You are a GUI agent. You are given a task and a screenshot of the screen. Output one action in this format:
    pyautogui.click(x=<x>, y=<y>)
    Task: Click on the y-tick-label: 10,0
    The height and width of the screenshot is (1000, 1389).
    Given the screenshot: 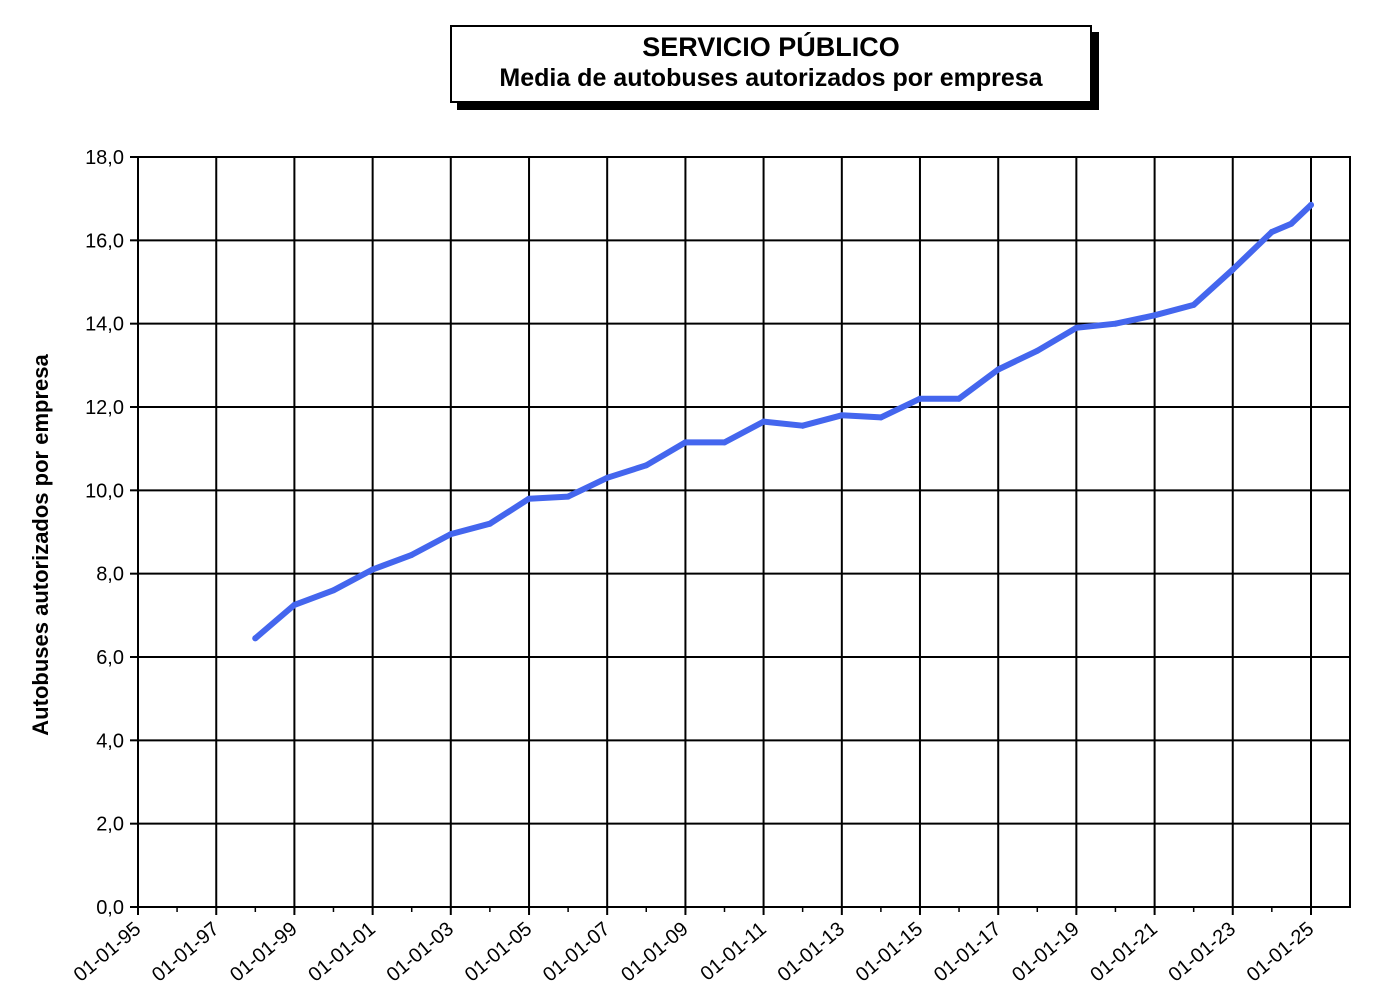 What is the action you would take?
    pyautogui.click(x=104, y=491)
    